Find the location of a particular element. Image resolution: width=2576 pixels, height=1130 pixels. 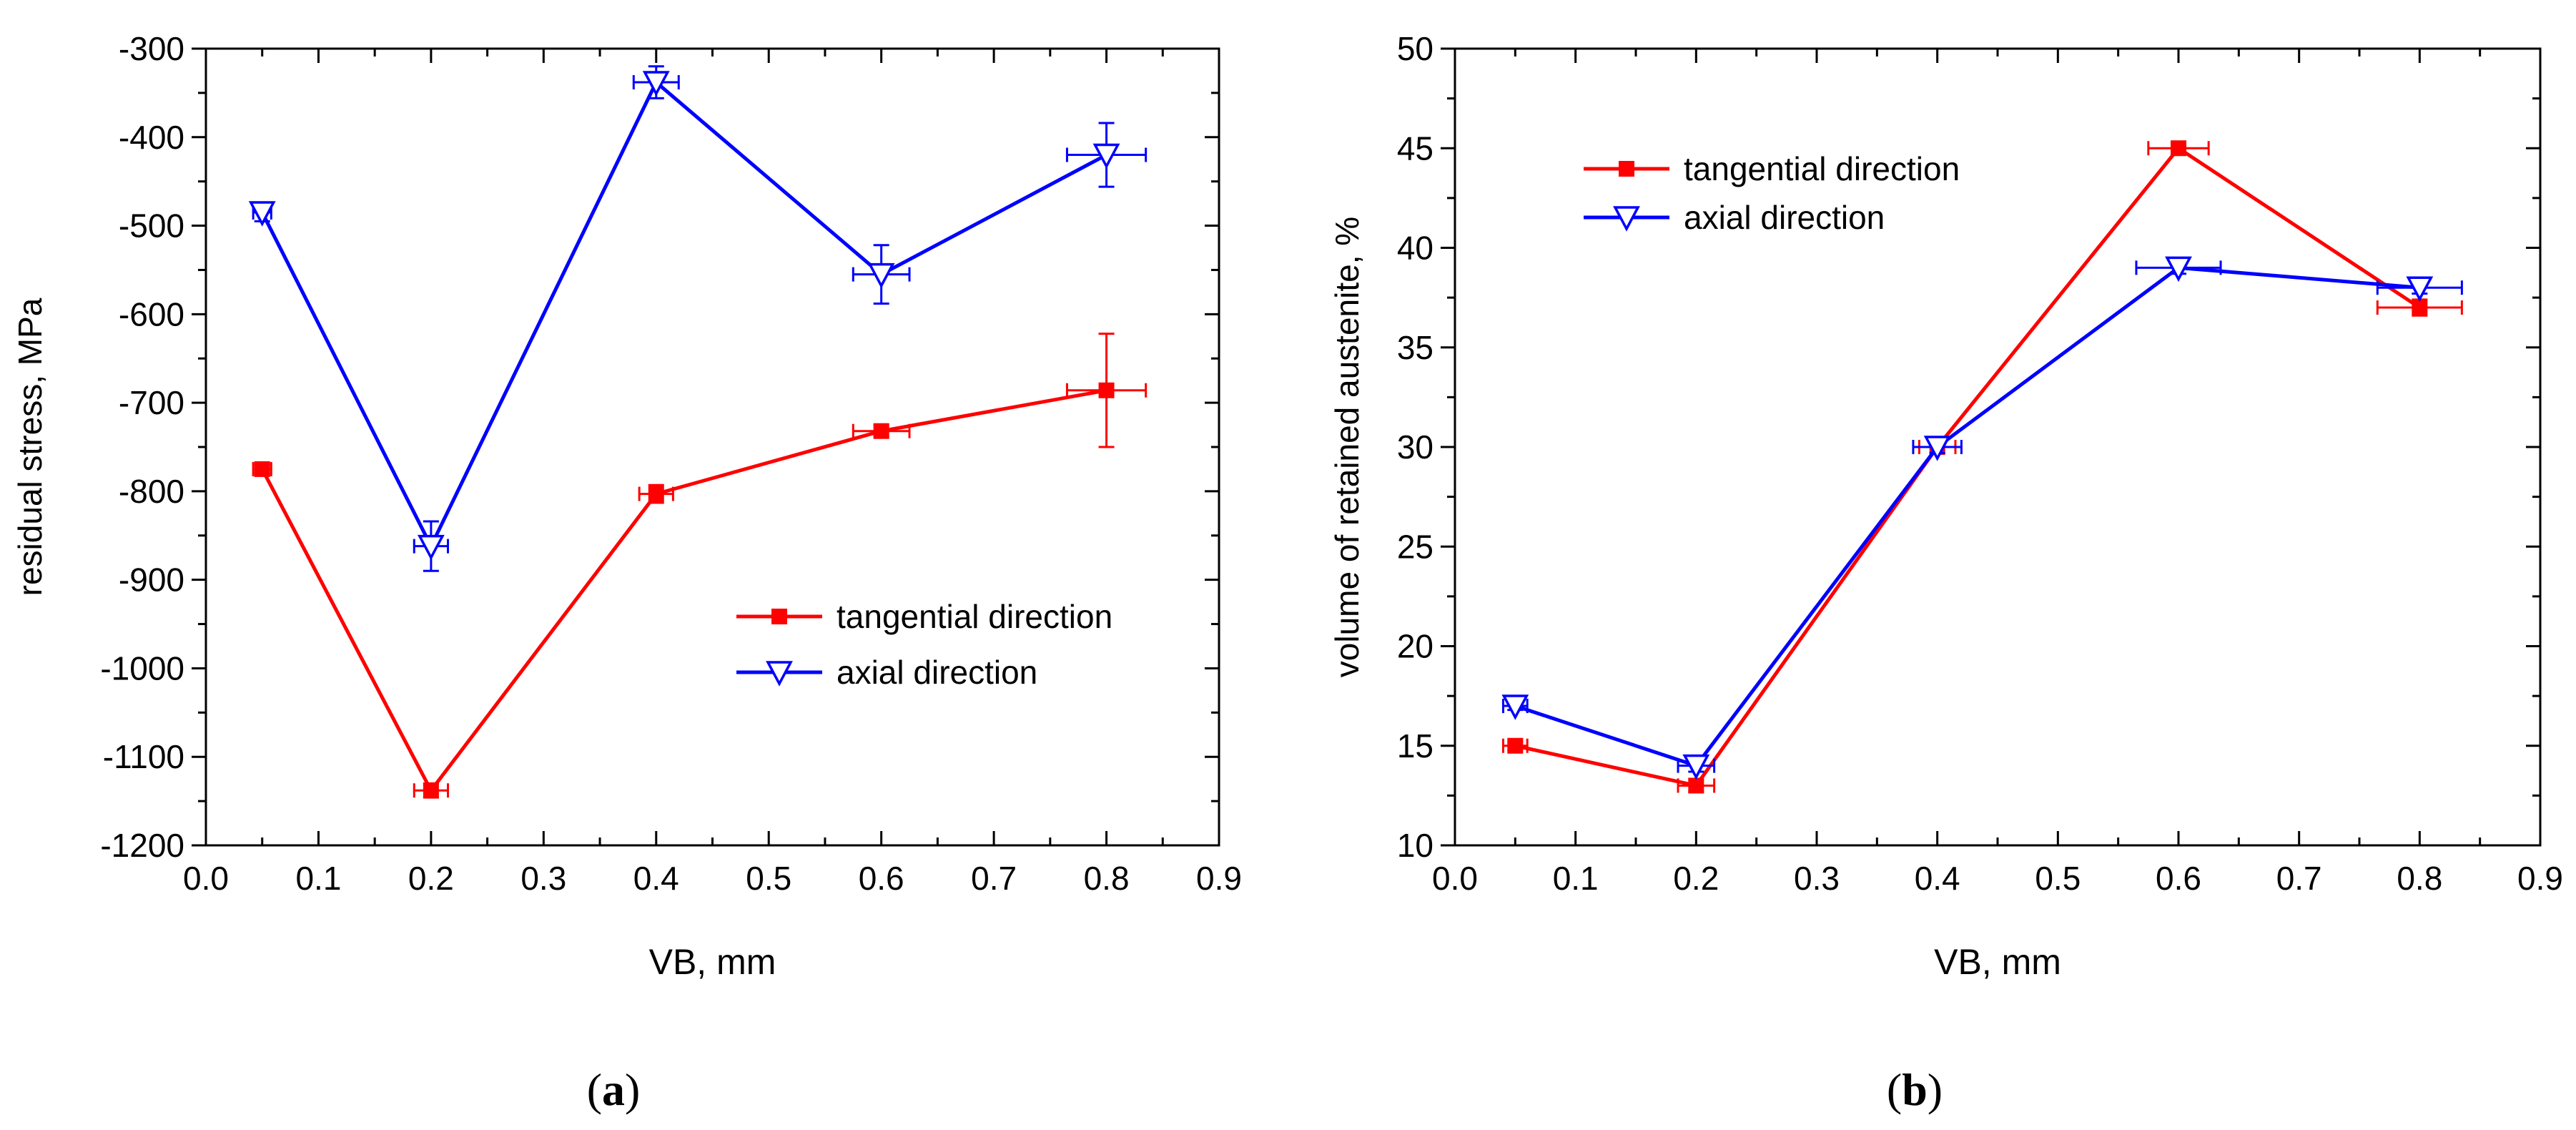

y-axis-label: volume of retained austenite, % is located at coordinates (1347, 447).